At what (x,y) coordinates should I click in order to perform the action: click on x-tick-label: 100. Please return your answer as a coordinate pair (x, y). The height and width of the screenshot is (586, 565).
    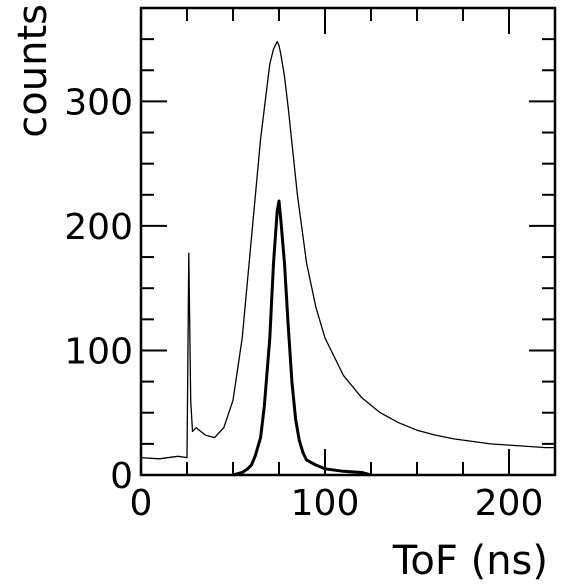
    Looking at the image, I should click on (325, 503).